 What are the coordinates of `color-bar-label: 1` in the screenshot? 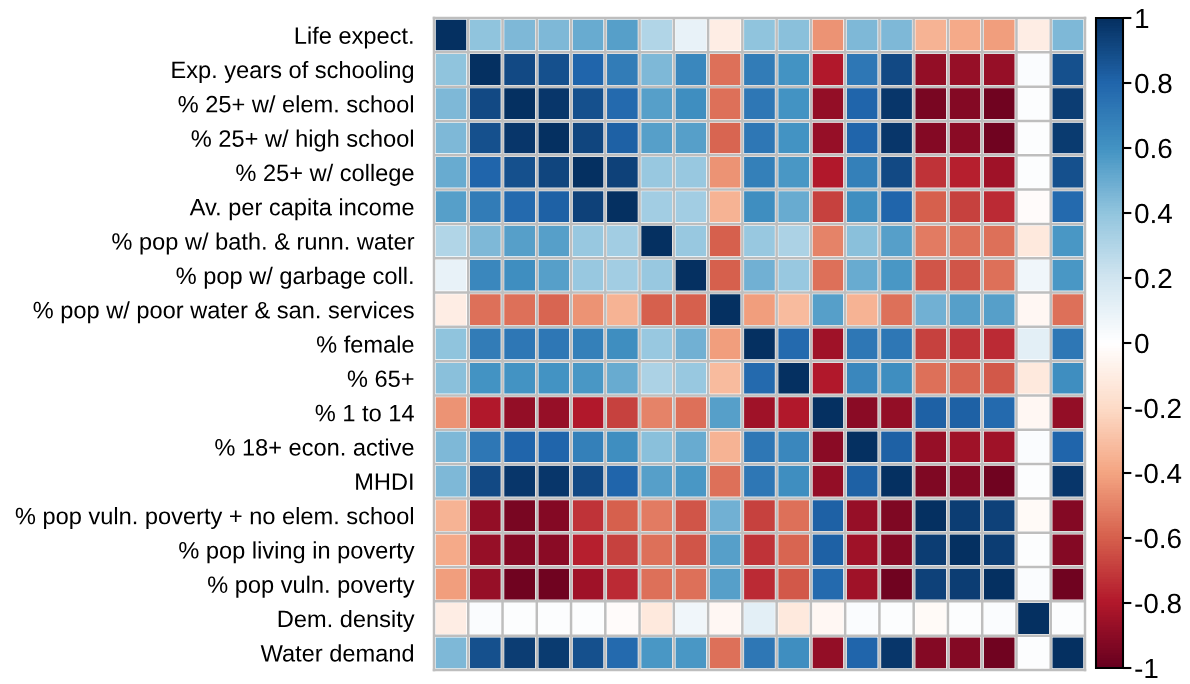 It's located at (1142, 18).